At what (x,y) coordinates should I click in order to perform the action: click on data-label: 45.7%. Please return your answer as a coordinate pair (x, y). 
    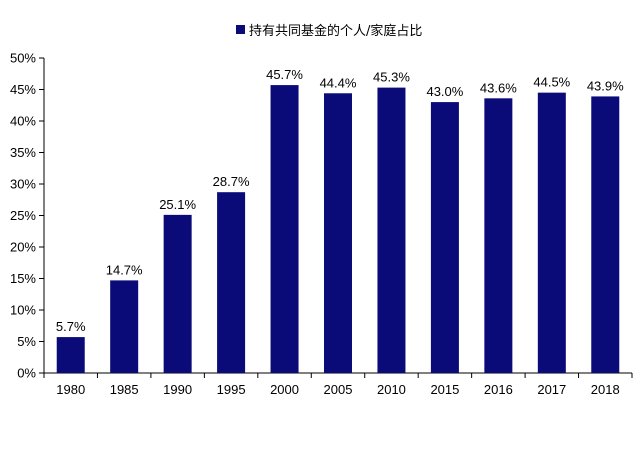
    Looking at the image, I should click on (284, 74).